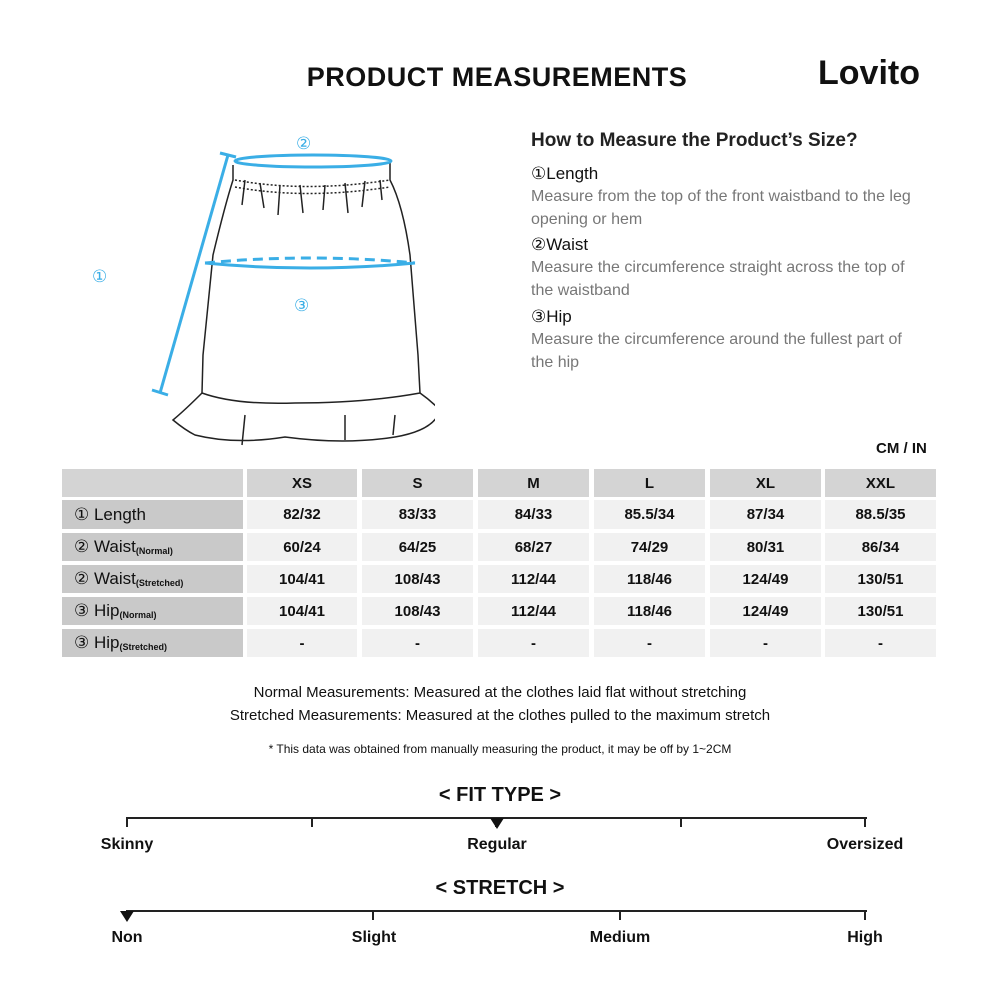  What do you see at coordinates (110, 514) in the screenshot?
I see `row-label-text: ① Length` at bounding box center [110, 514].